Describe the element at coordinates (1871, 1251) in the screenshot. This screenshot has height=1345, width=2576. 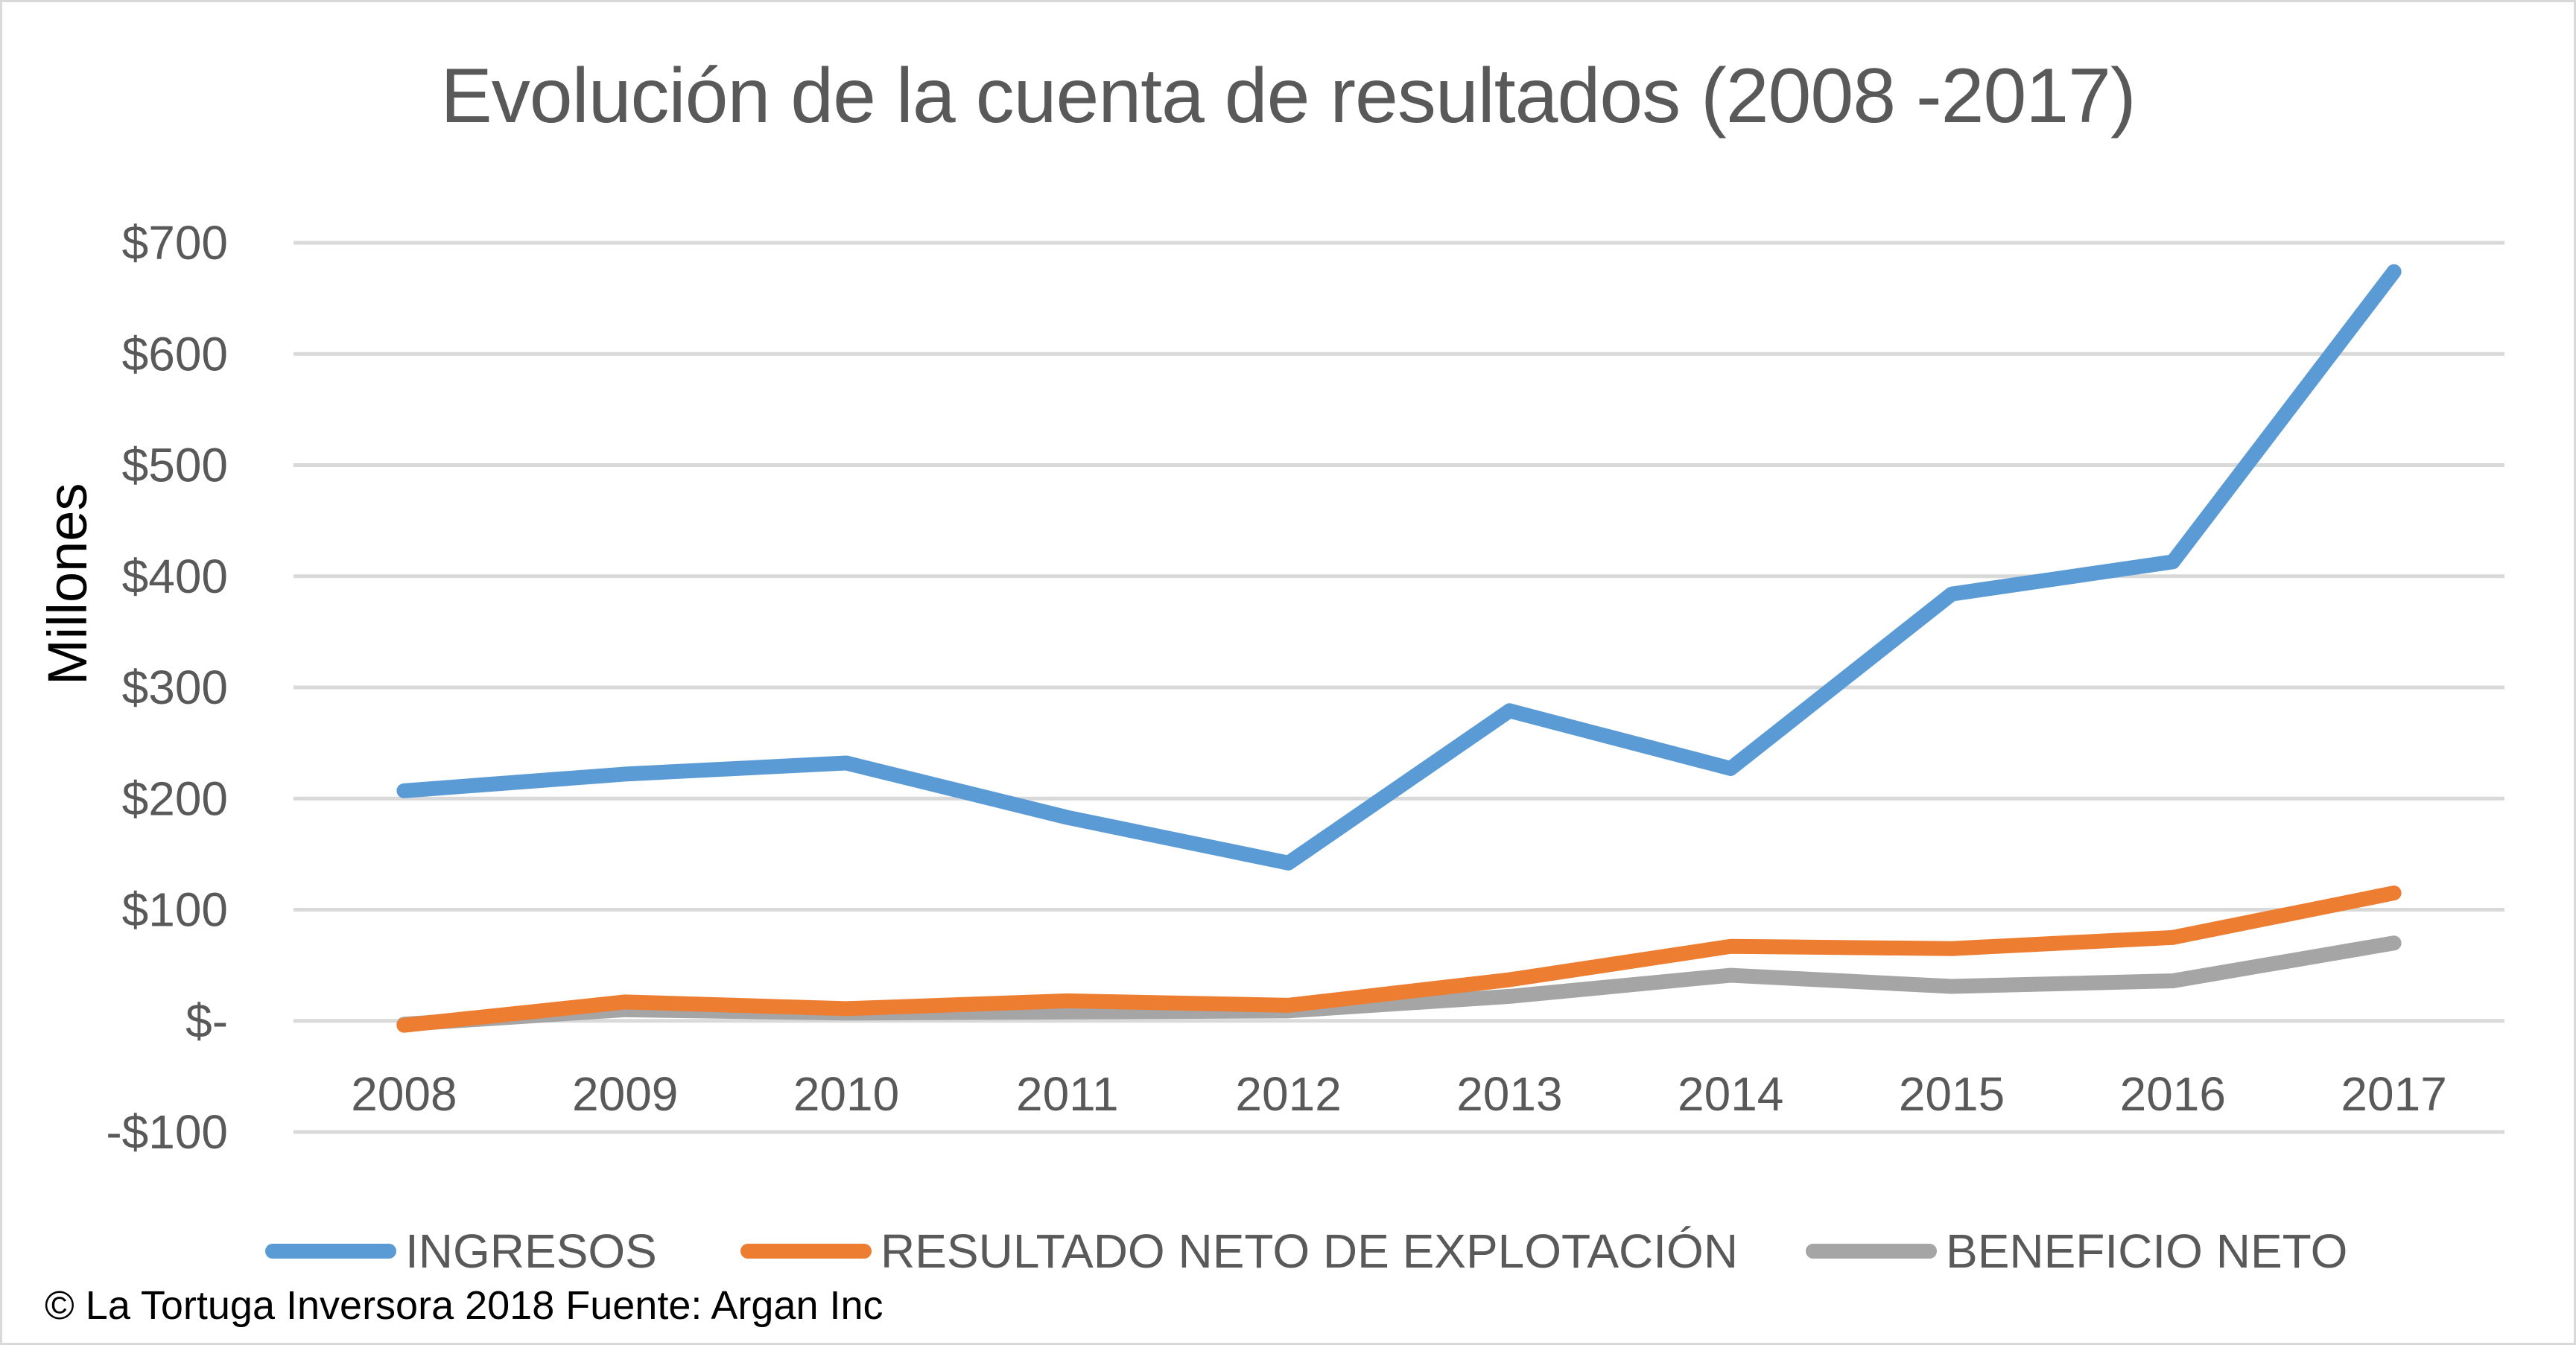
I see `legend-swatch-beneficio` at that location.